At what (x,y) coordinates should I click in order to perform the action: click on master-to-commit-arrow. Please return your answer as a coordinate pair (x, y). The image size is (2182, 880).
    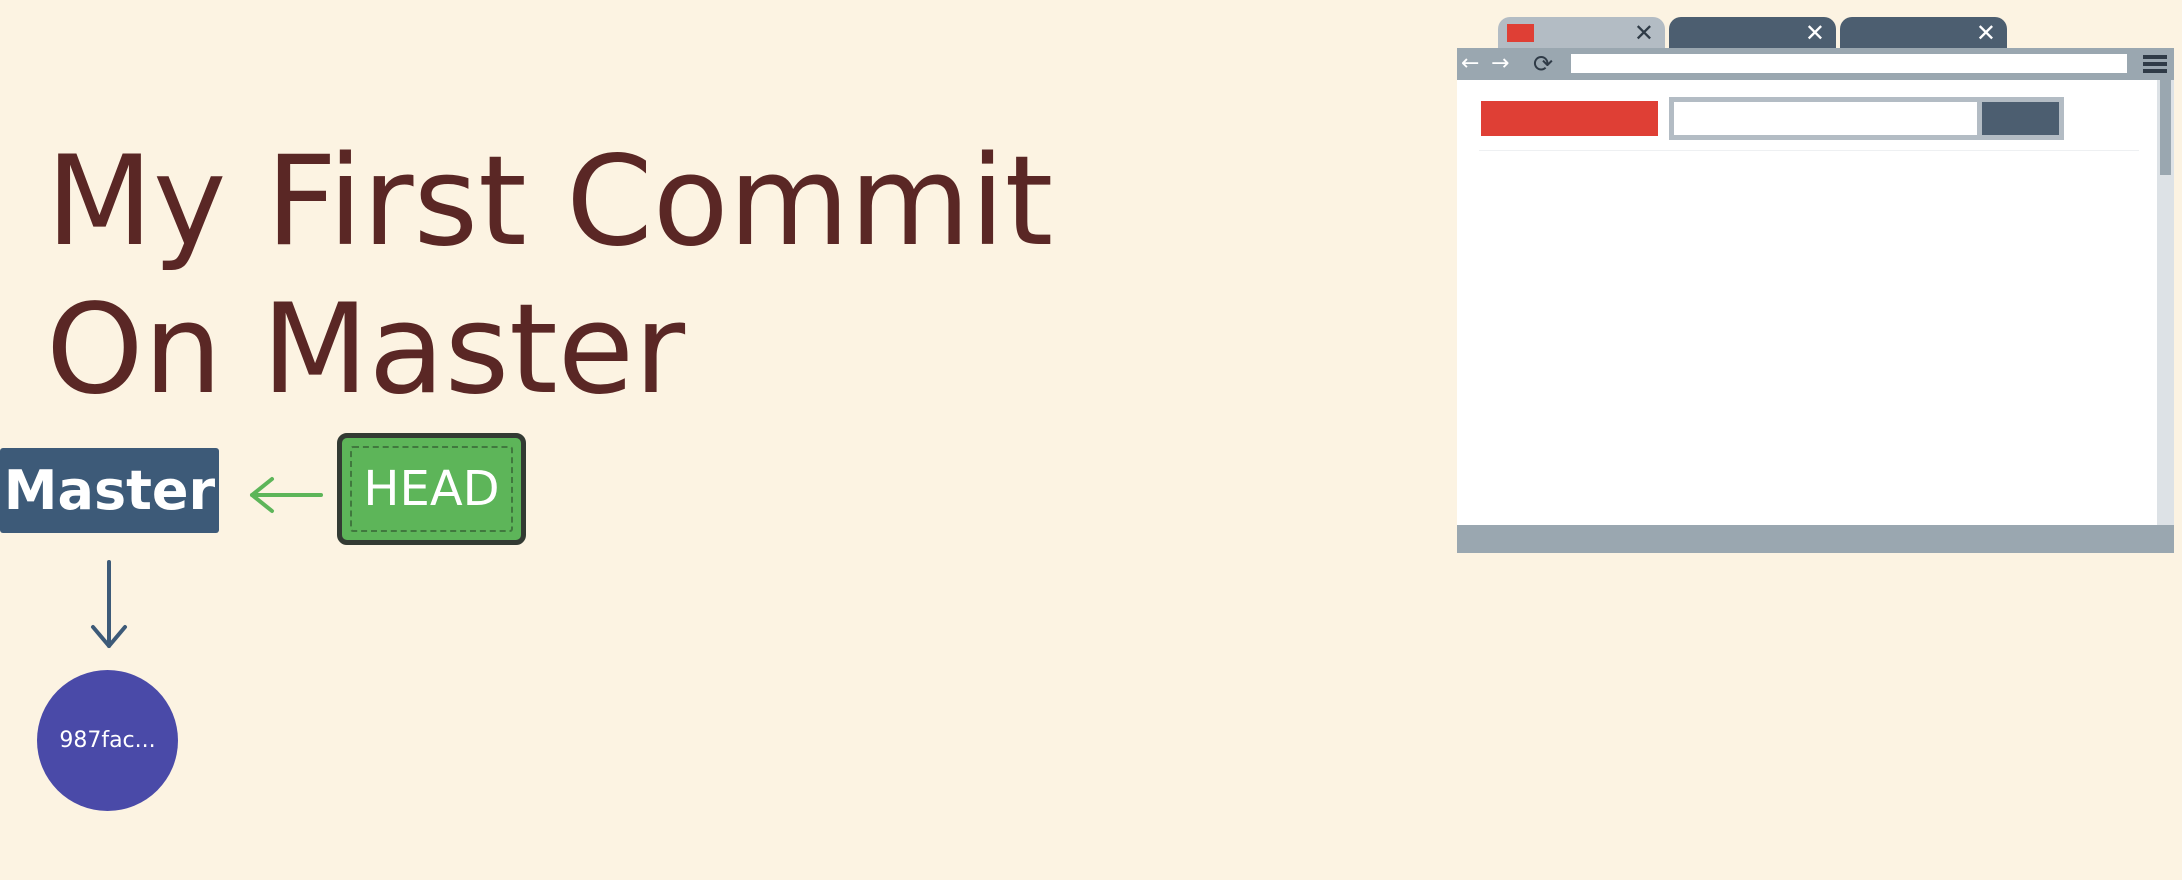
    Looking at the image, I should click on (109, 604).